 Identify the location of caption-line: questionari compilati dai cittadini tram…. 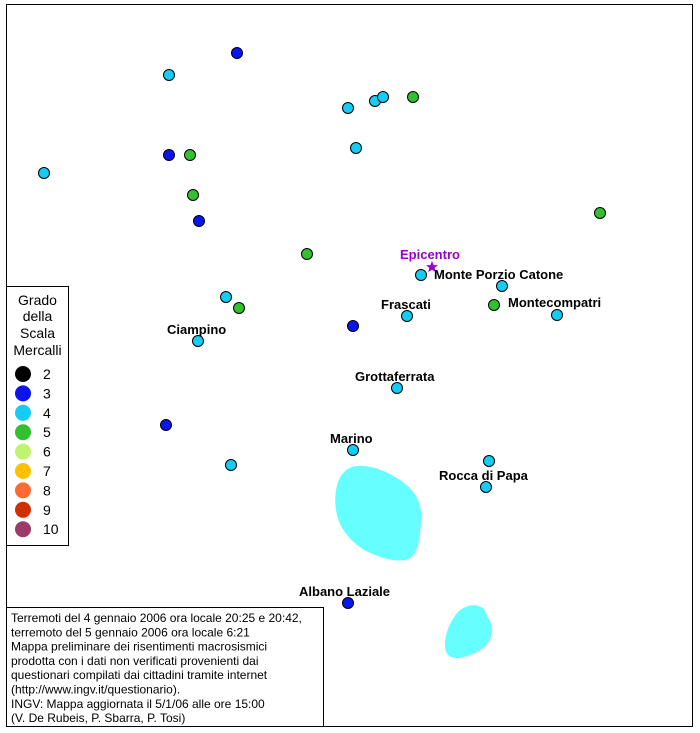
(139, 675).